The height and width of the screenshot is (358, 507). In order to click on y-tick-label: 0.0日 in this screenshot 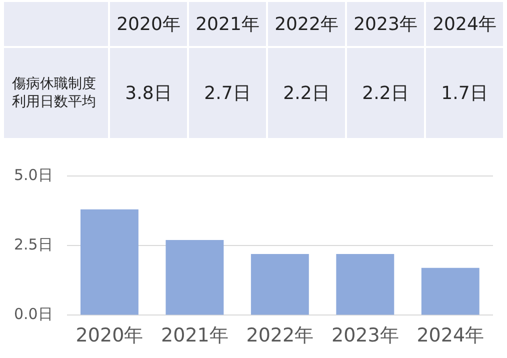, I will do `click(33, 314)`.